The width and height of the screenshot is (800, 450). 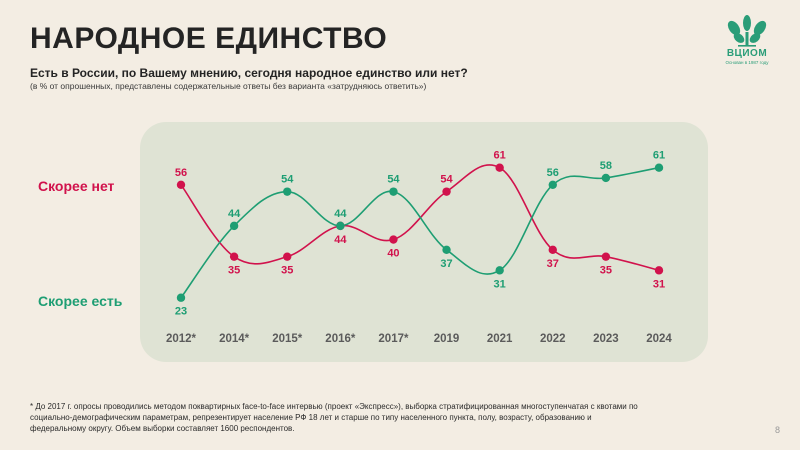 What do you see at coordinates (778, 430) in the screenshot?
I see `page-number: 8` at bounding box center [778, 430].